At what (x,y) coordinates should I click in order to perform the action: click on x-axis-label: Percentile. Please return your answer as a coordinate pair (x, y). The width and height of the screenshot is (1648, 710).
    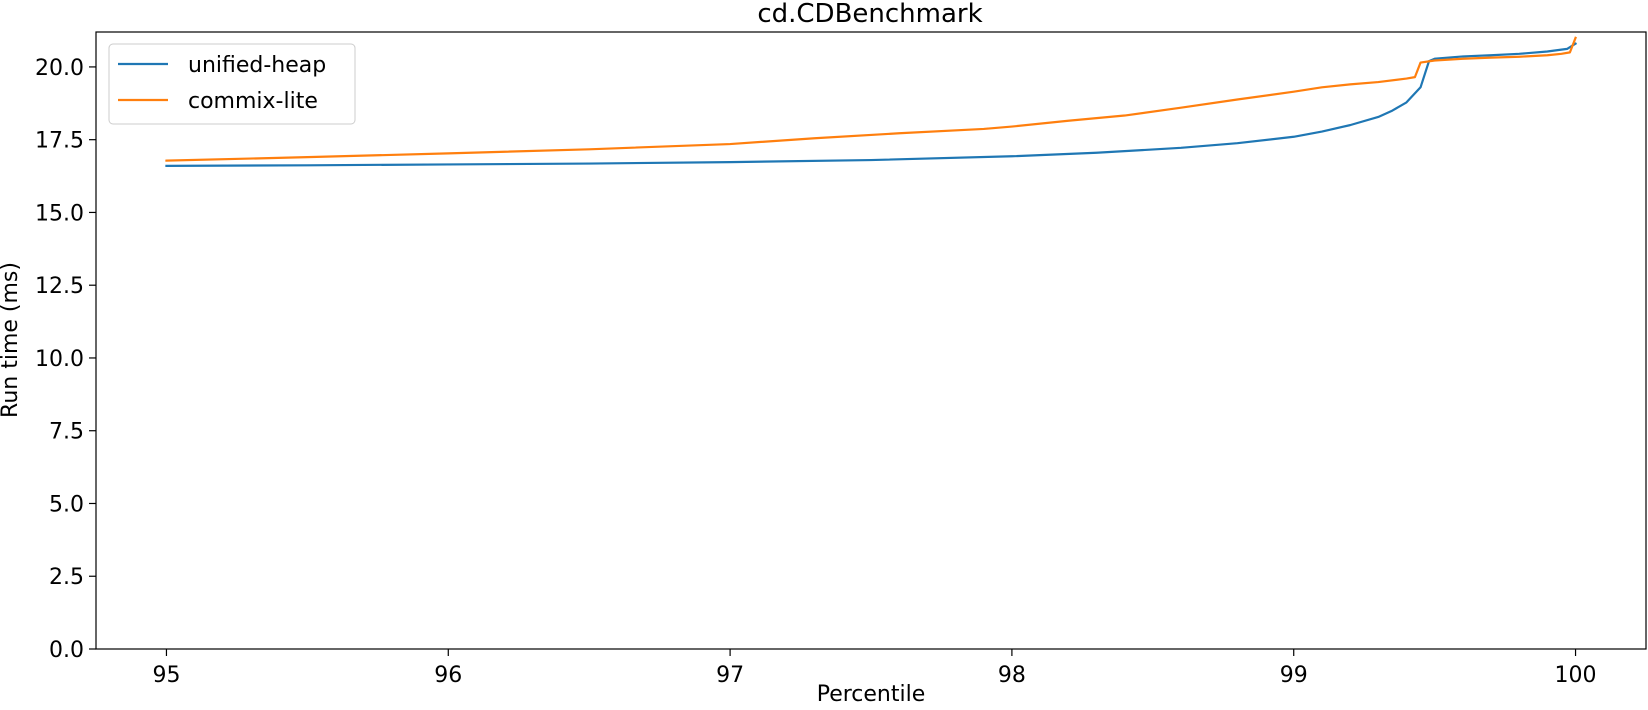
    Looking at the image, I should click on (871, 694).